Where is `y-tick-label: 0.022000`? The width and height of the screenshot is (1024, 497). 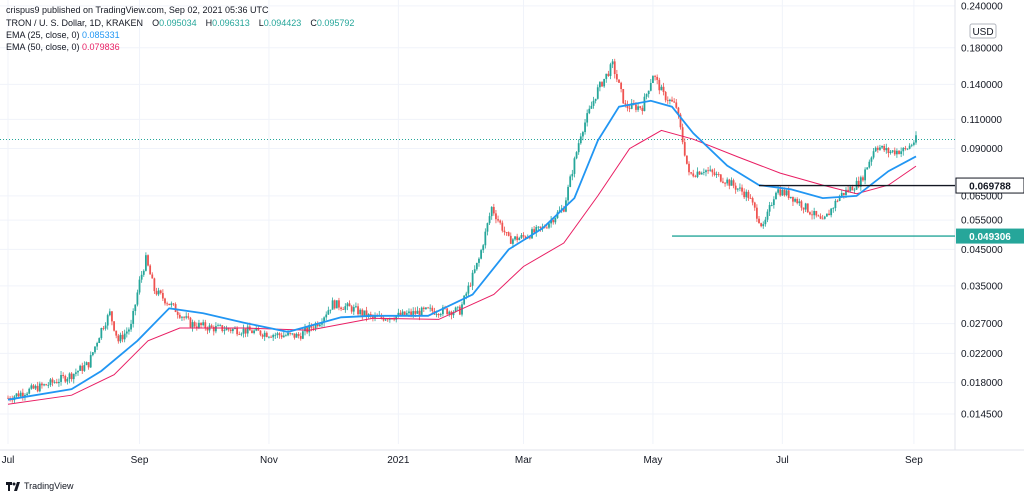 y-tick-label: 0.022000 is located at coordinates (982, 354).